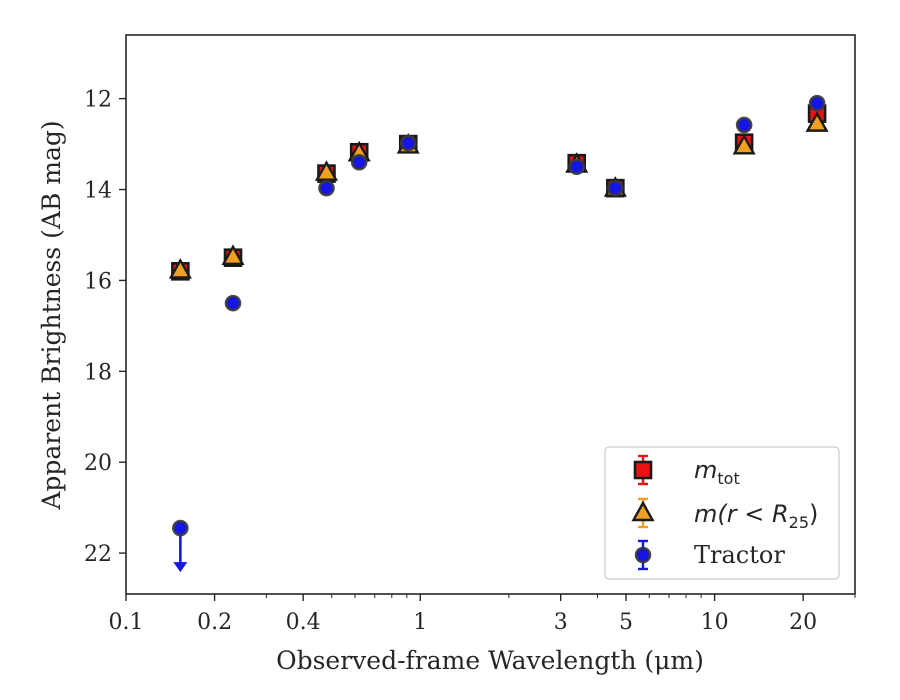 Image resolution: width=900 pixels, height=700 pixels. What do you see at coordinates (717, 472) in the screenshot?
I see `legend-label-mtot: mtot` at bounding box center [717, 472].